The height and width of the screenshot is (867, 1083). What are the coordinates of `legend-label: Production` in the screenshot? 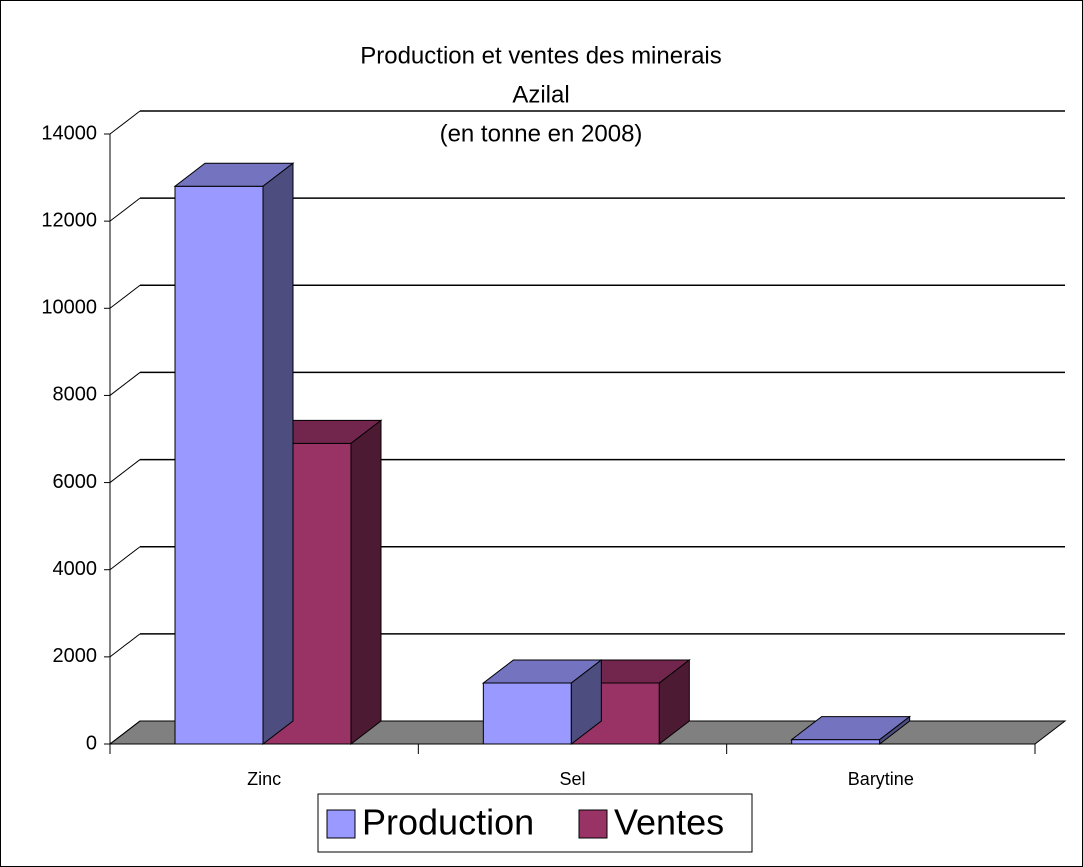 It's located at (448, 822).